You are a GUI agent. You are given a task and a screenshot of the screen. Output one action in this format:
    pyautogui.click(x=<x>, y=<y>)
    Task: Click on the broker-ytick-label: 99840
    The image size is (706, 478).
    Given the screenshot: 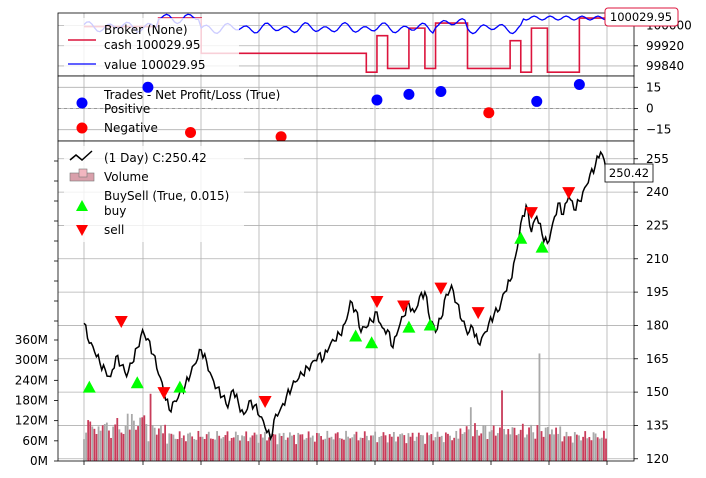 What is the action you would take?
    pyautogui.click(x=665, y=66)
    